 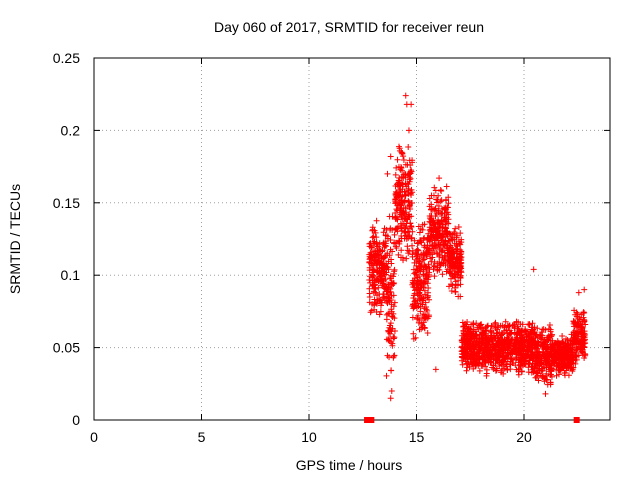 I want to click on y-tick-label: 0.05, so click(x=66, y=348).